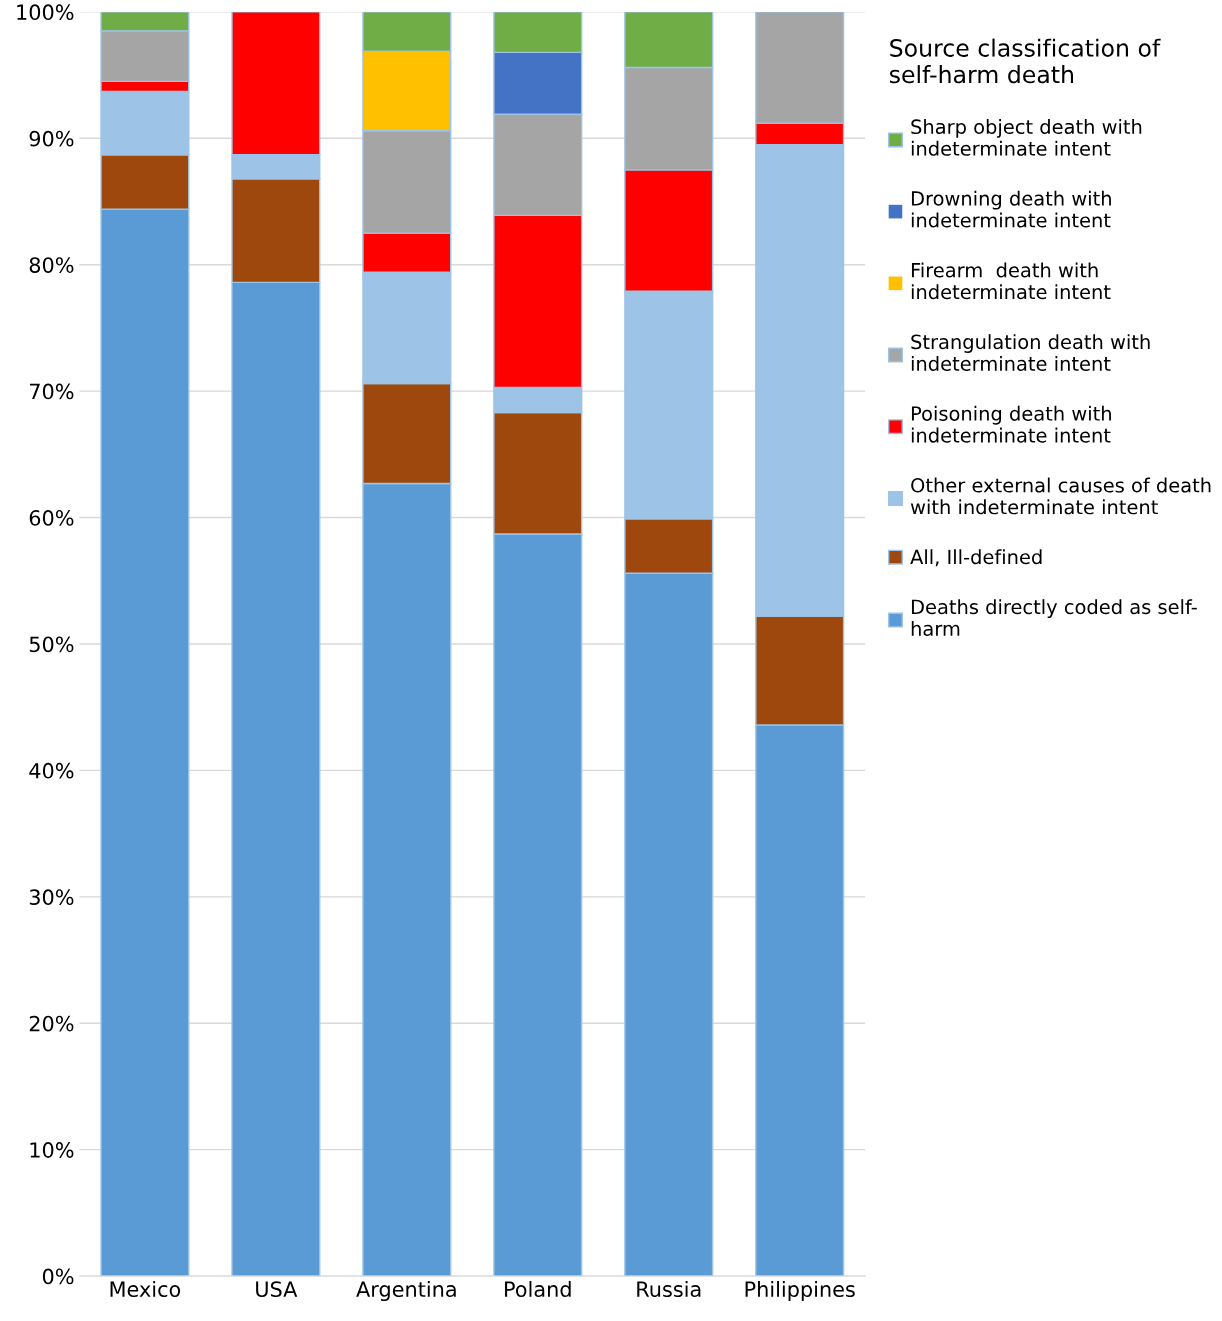 The height and width of the screenshot is (1321, 1222). Describe the element at coordinates (51, 644) in the screenshot. I see `y-tick-label: 50%` at that location.